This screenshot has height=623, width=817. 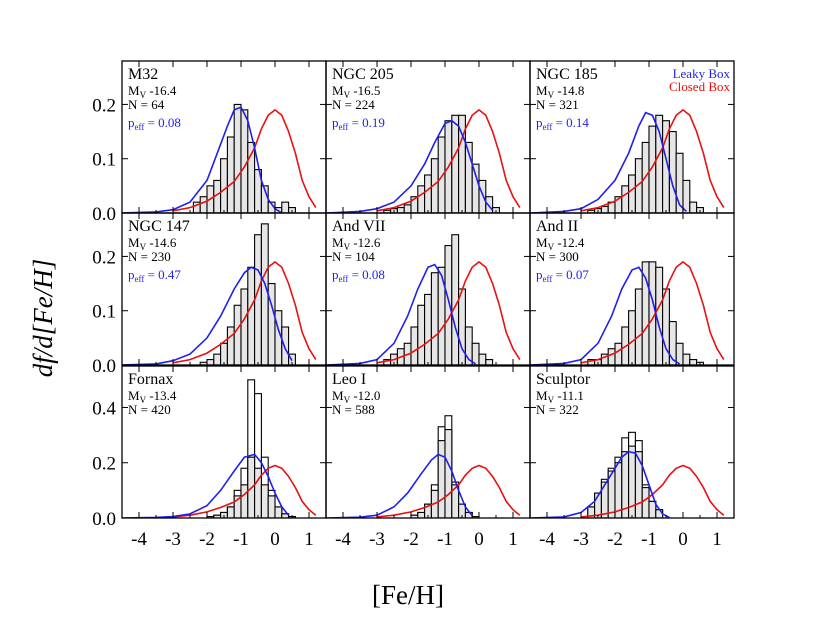 I want to click on star-count: N = 224, so click(x=353, y=104).